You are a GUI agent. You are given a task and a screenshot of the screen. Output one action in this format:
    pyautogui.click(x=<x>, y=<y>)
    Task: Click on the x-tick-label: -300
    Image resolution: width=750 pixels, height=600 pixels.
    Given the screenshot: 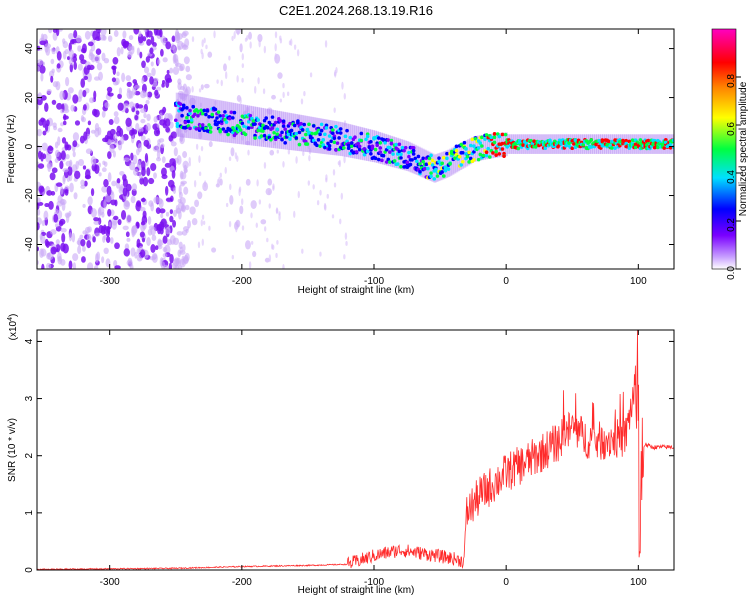 What is the action you would take?
    pyautogui.click(x=110, y=281)
    